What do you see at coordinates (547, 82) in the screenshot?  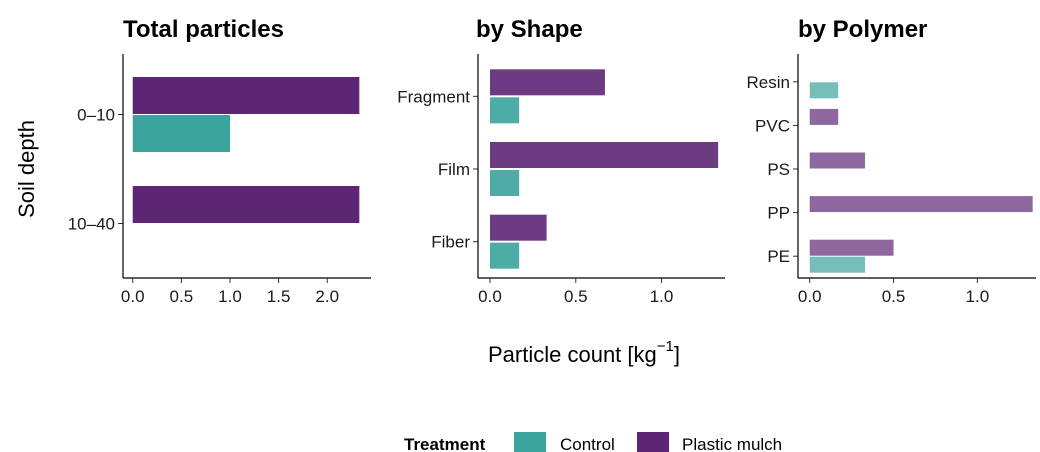 I see `bar-plastic-mulch-fragment` at bounding box center [547, 82].